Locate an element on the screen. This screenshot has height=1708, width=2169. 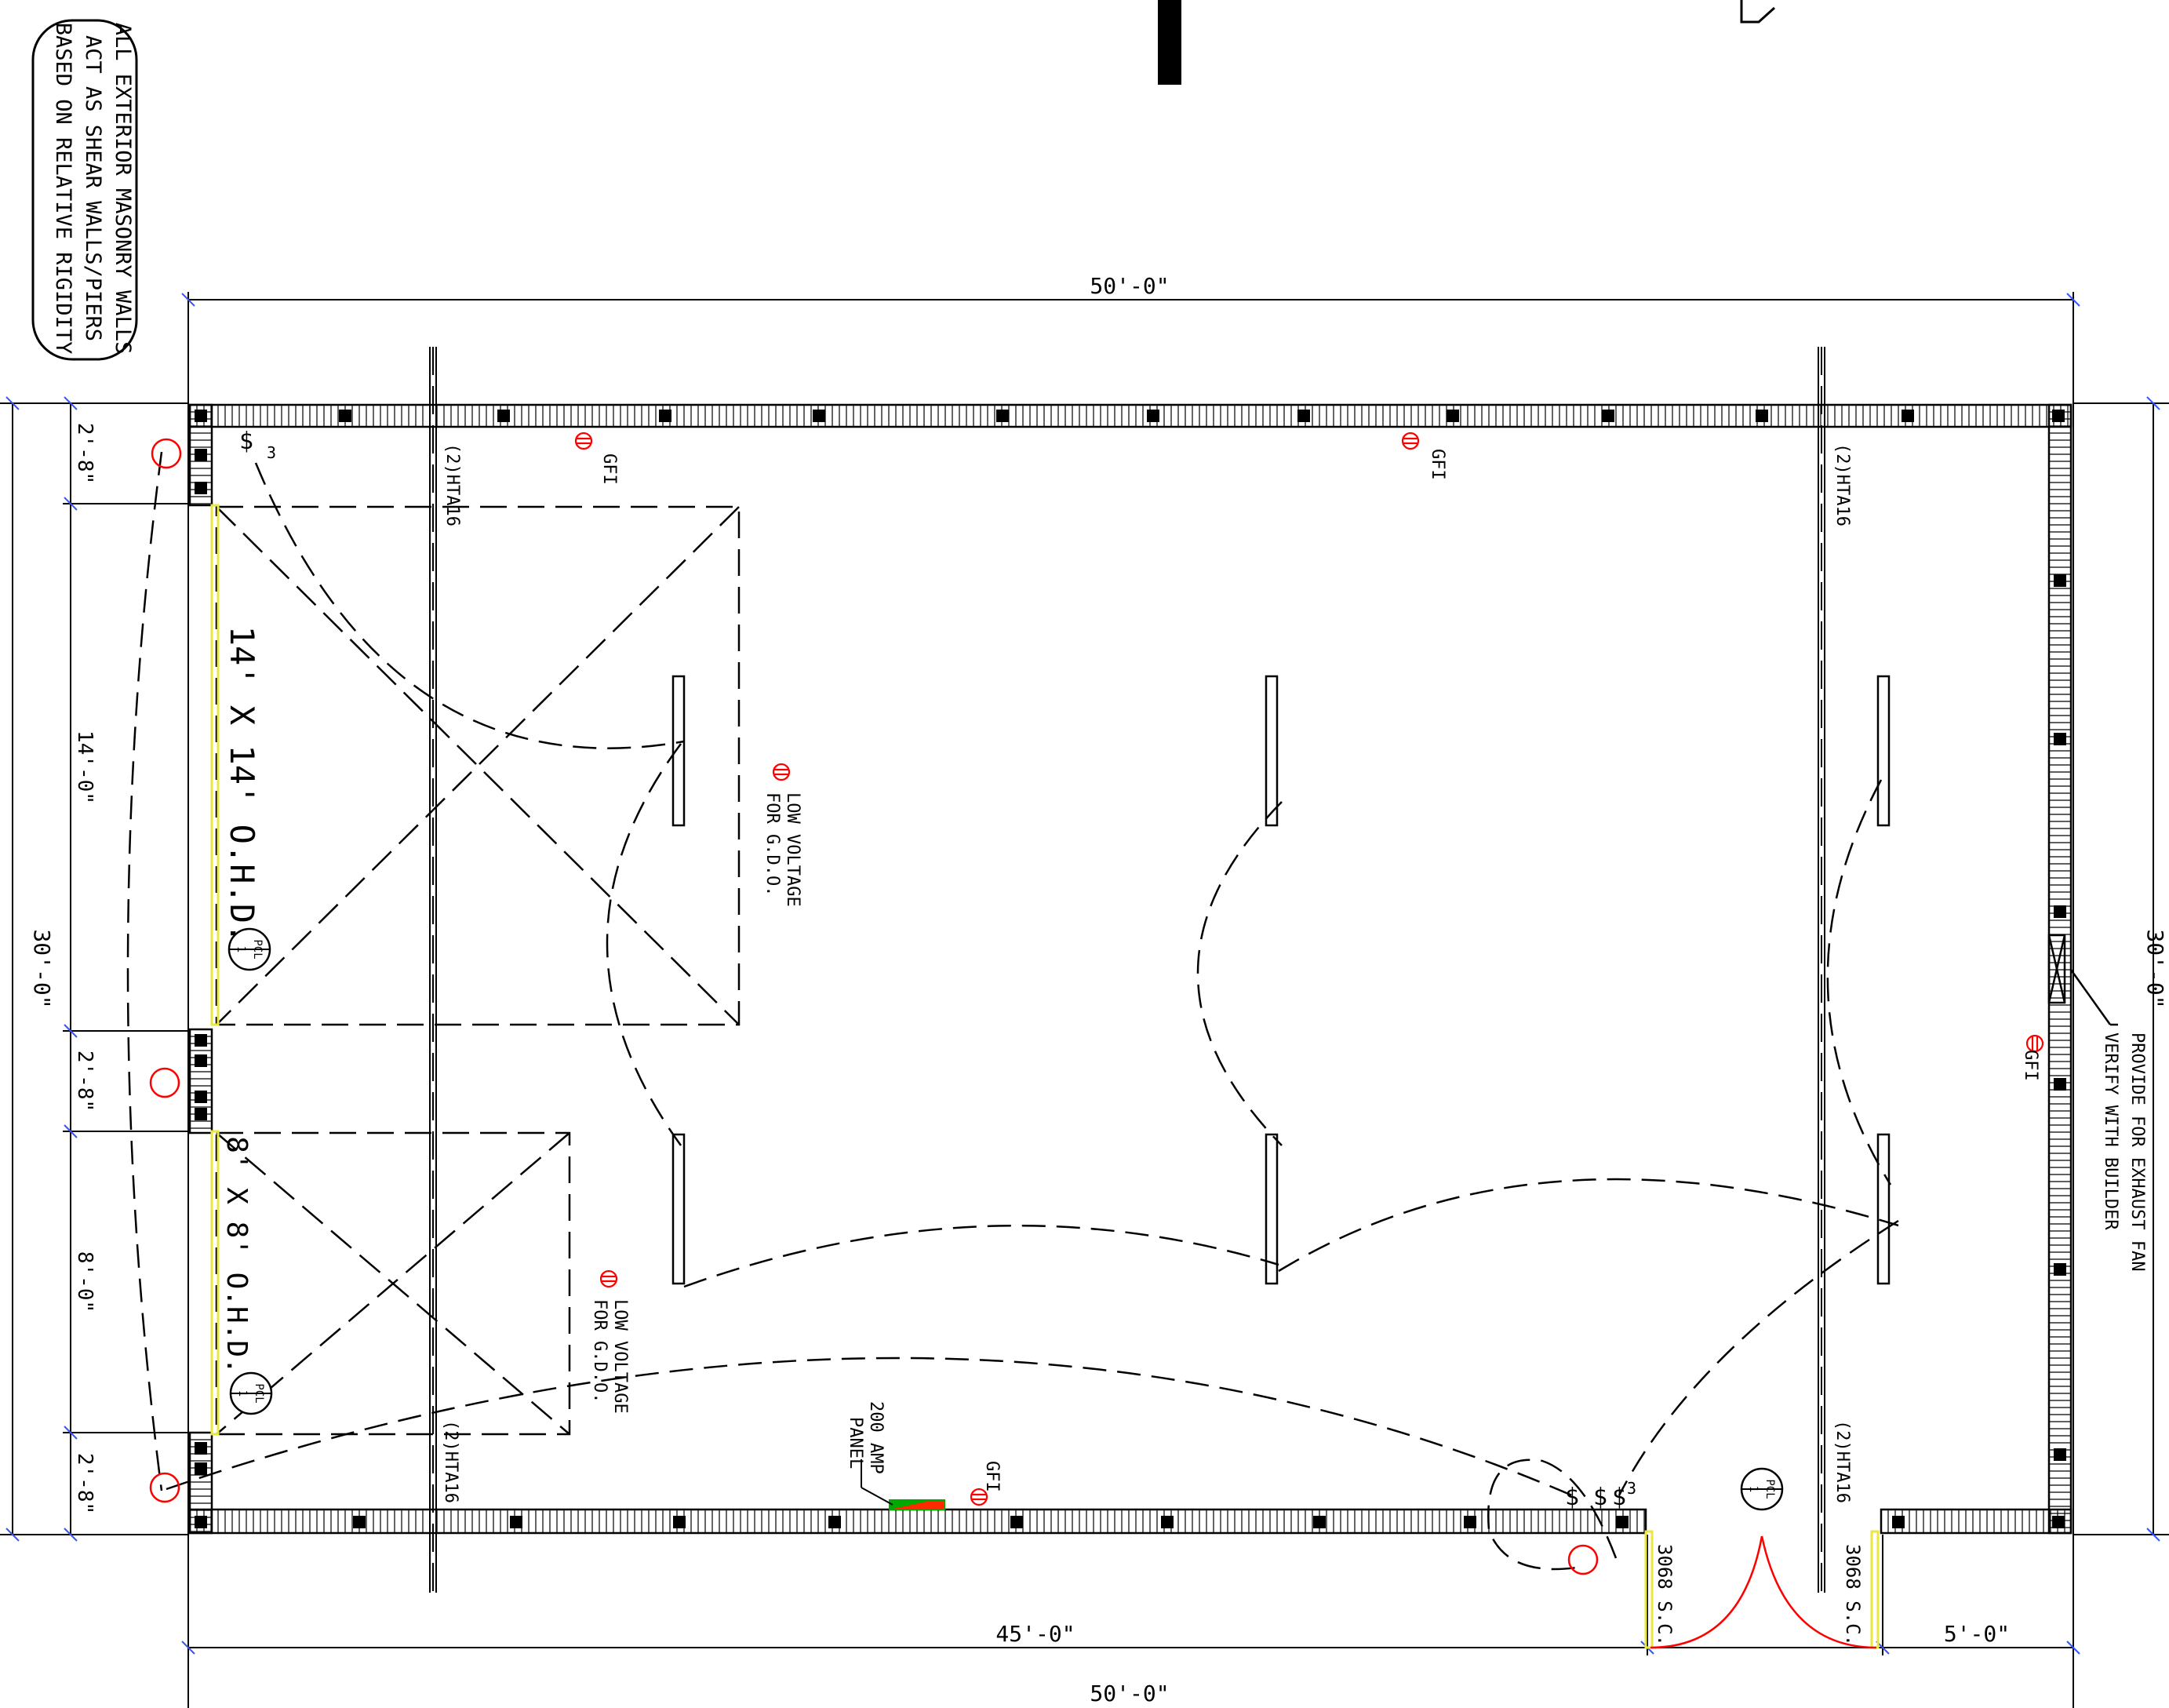
door-label-small: 8' X 8' O.H.D. is located at coordinates (236, 1255).